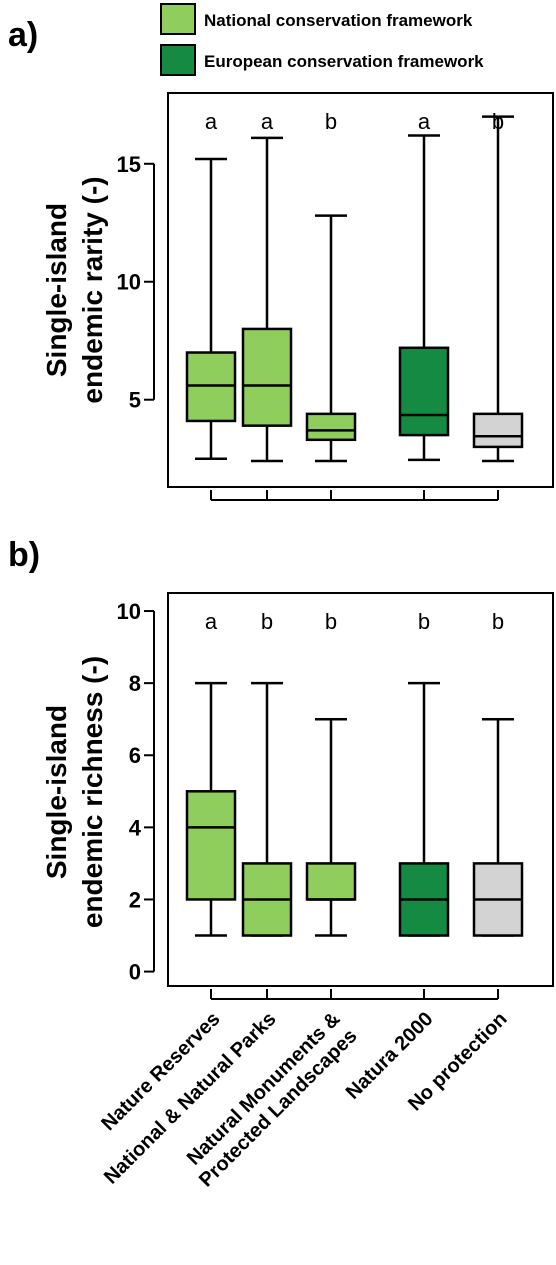 The height and width of the screenshot is (1265, 556). I want to click on box-4: b, so click(424, 773).